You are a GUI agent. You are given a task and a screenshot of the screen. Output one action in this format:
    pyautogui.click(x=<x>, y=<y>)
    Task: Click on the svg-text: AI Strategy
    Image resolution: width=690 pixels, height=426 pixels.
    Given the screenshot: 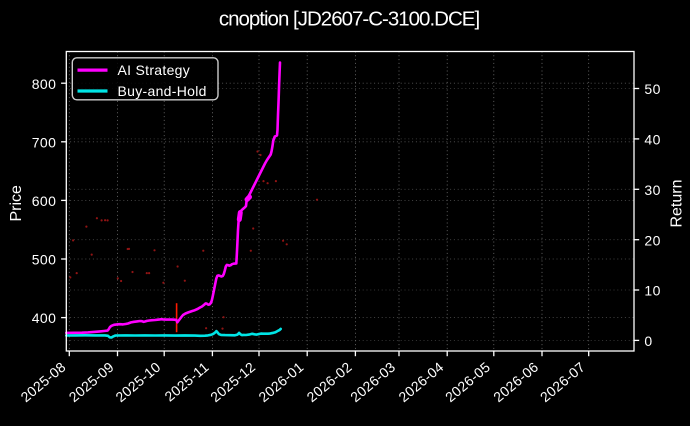 What is the action you would take?
    pyautogui.click(x=154, y=70)
    